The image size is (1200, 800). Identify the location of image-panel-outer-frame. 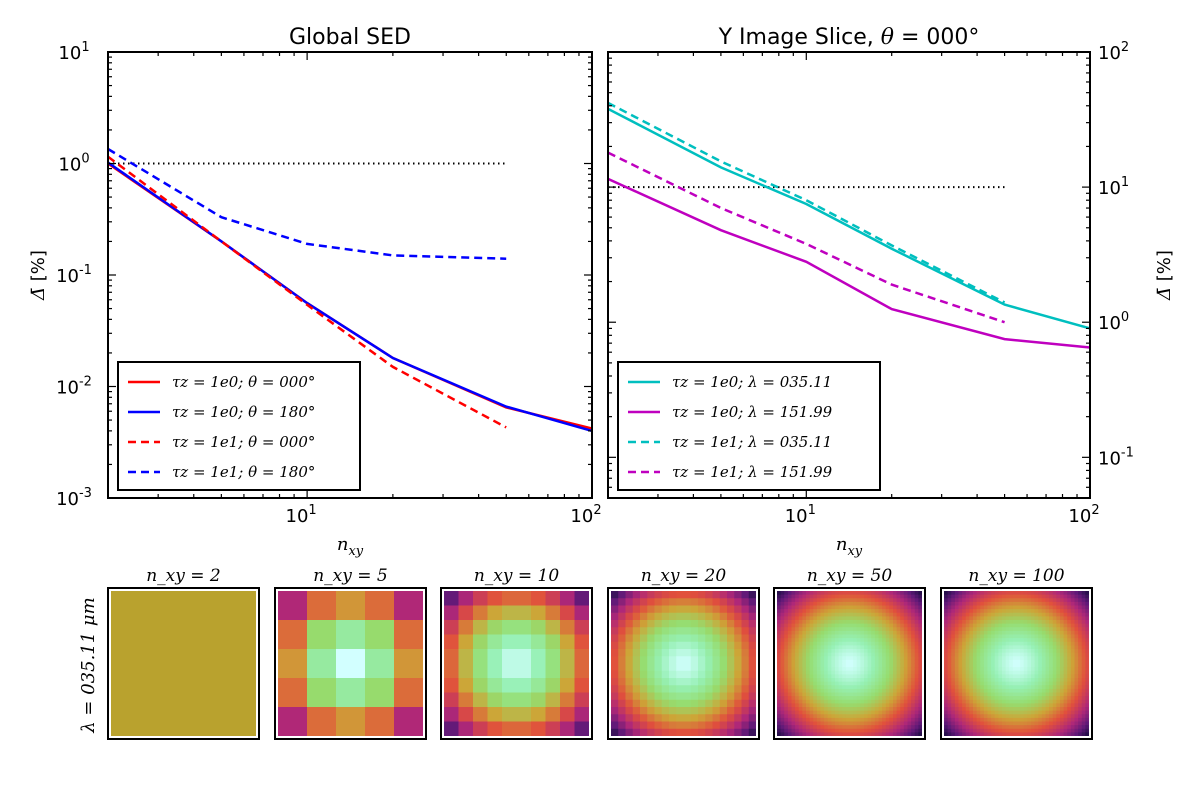
(516, 663).